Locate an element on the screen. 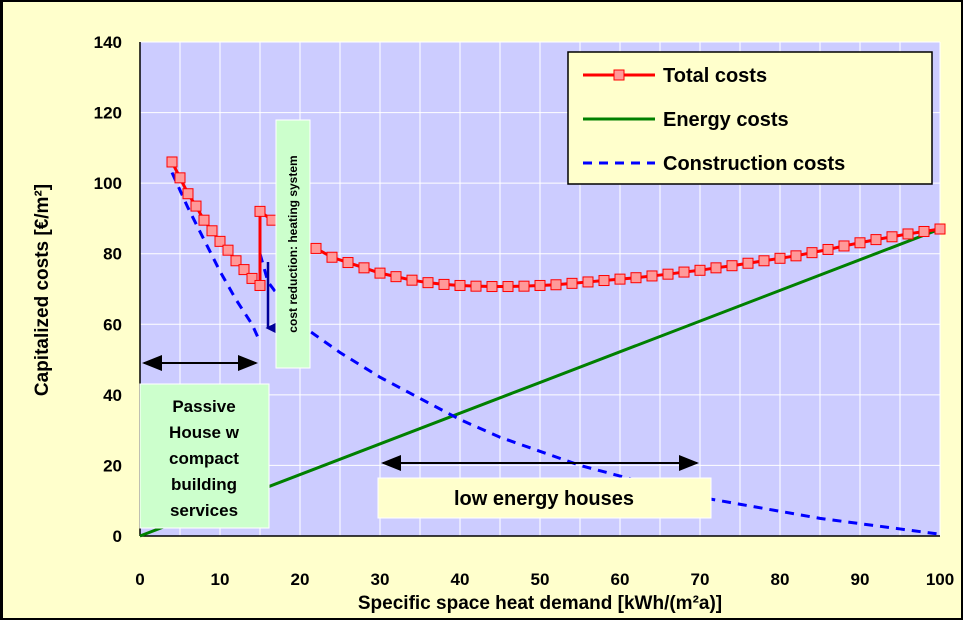 The width and height of the screenshot is (963, 620). x-tick-label: 80 is located at coordinates (780, 579).